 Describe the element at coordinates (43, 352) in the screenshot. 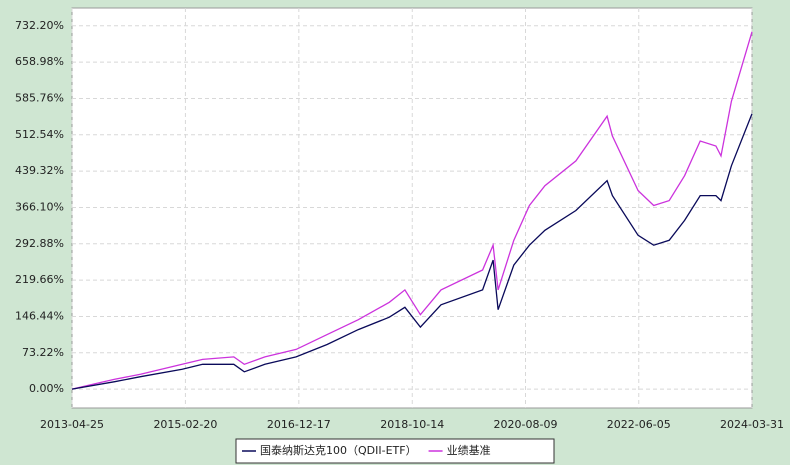

I see `y-tick-label: 73.22%` at that location.